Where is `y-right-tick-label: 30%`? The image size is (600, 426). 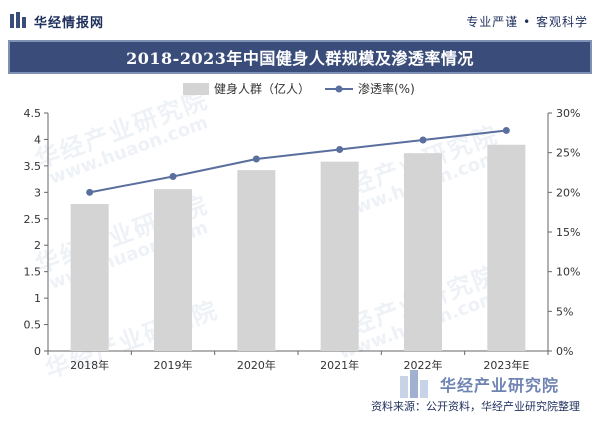 y-right-tick-label: 30% is located at coordinates (568, 113).